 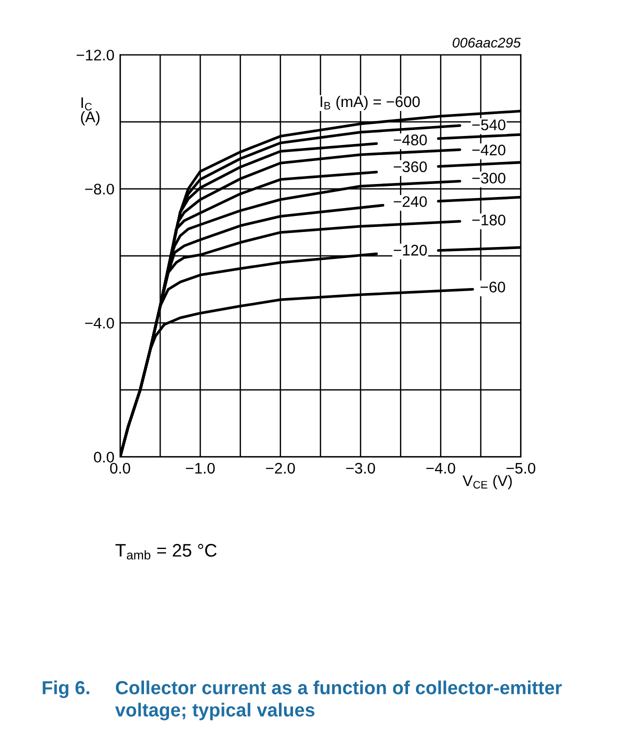 What do you see at coordinates (521, 468) in the screenshot?
I see `x-tick-label: −5.0` at bounding box center [521, 468].